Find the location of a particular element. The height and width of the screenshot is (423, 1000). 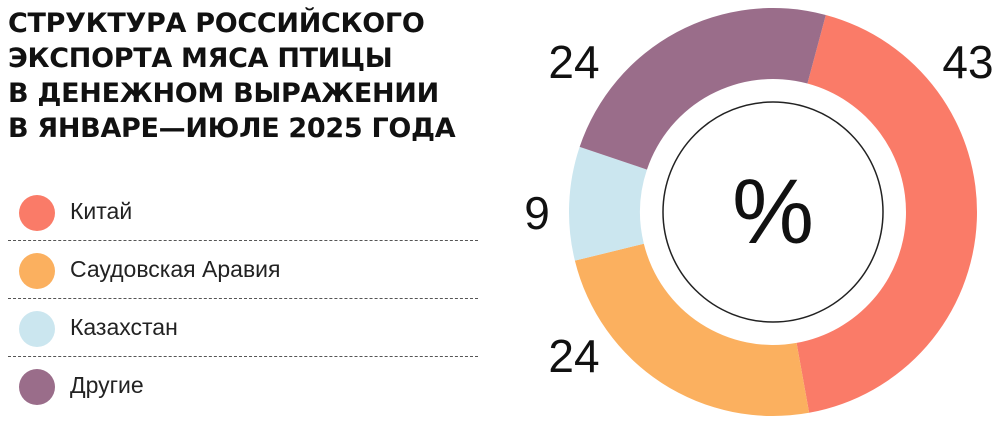

legend-swatch-others is located at coordinates (37, 387).